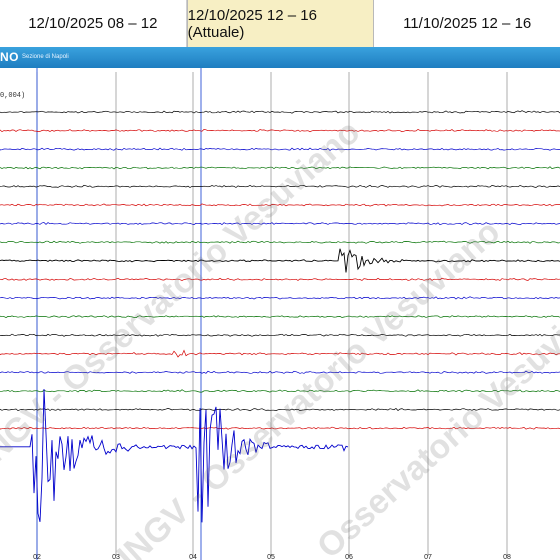  I want to click on institute-section-label: Sezione di Napoli, so click(45, 57).